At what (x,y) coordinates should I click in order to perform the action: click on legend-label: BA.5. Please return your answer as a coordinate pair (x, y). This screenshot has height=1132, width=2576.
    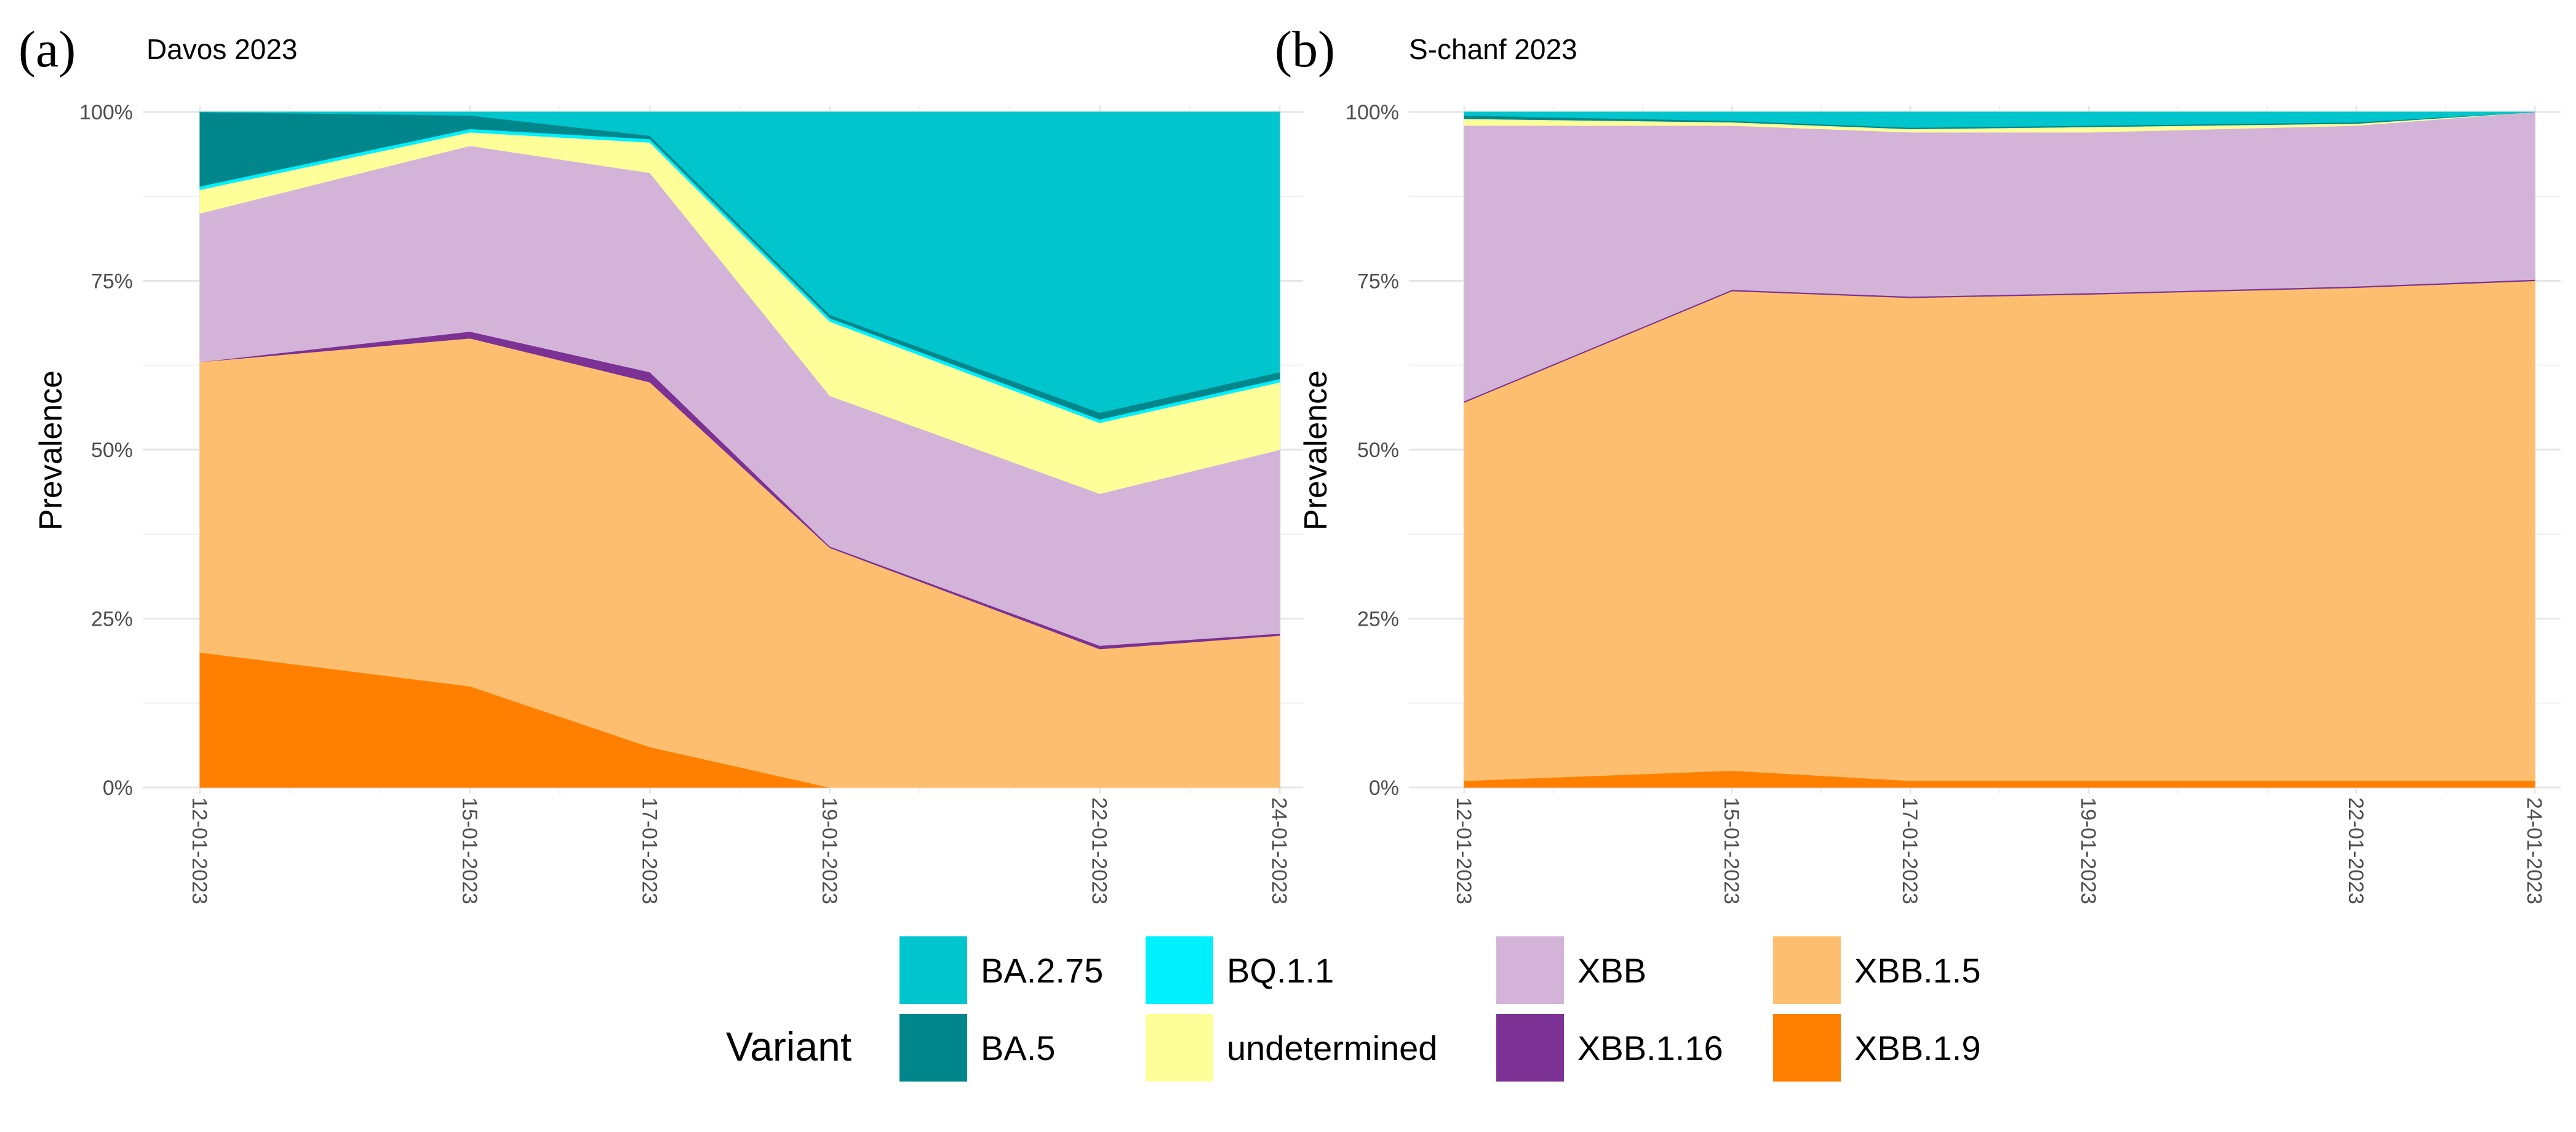
    Looking at the image, I should click on (1018, 1048).